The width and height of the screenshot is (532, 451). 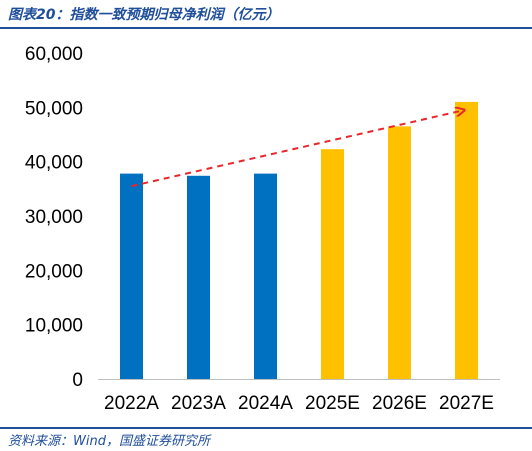 What do you see at coordinates (54, 54) in the screenshot?
I see `y-tick-label: 60,000` at bounding box center [54, 54].